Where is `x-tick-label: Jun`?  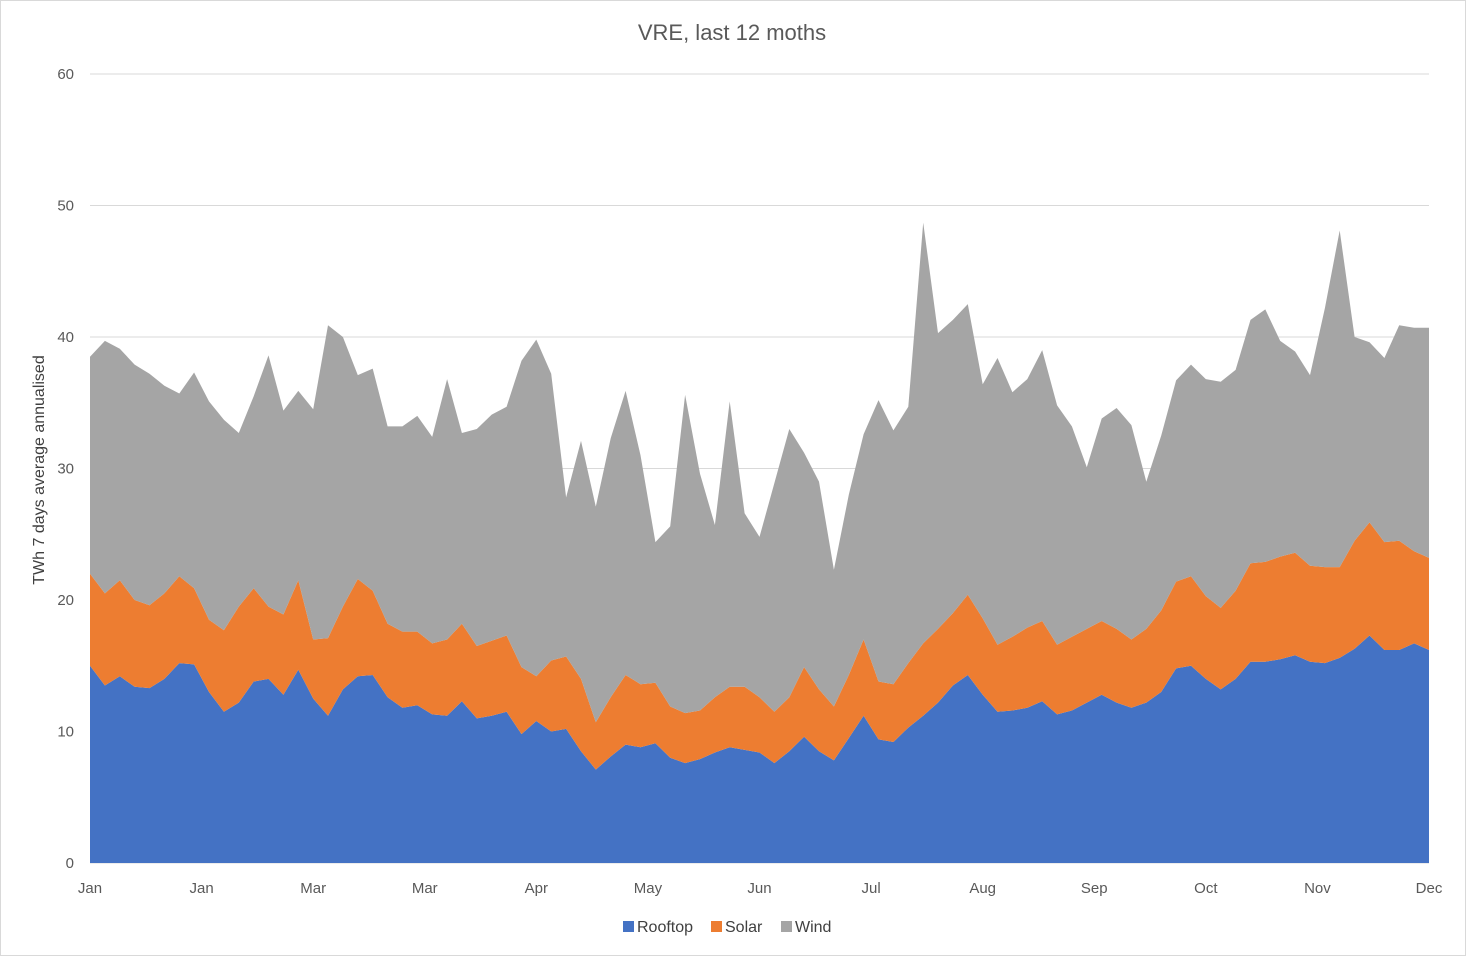 x-tick-label: Jun is located at coordinates (759, 888).